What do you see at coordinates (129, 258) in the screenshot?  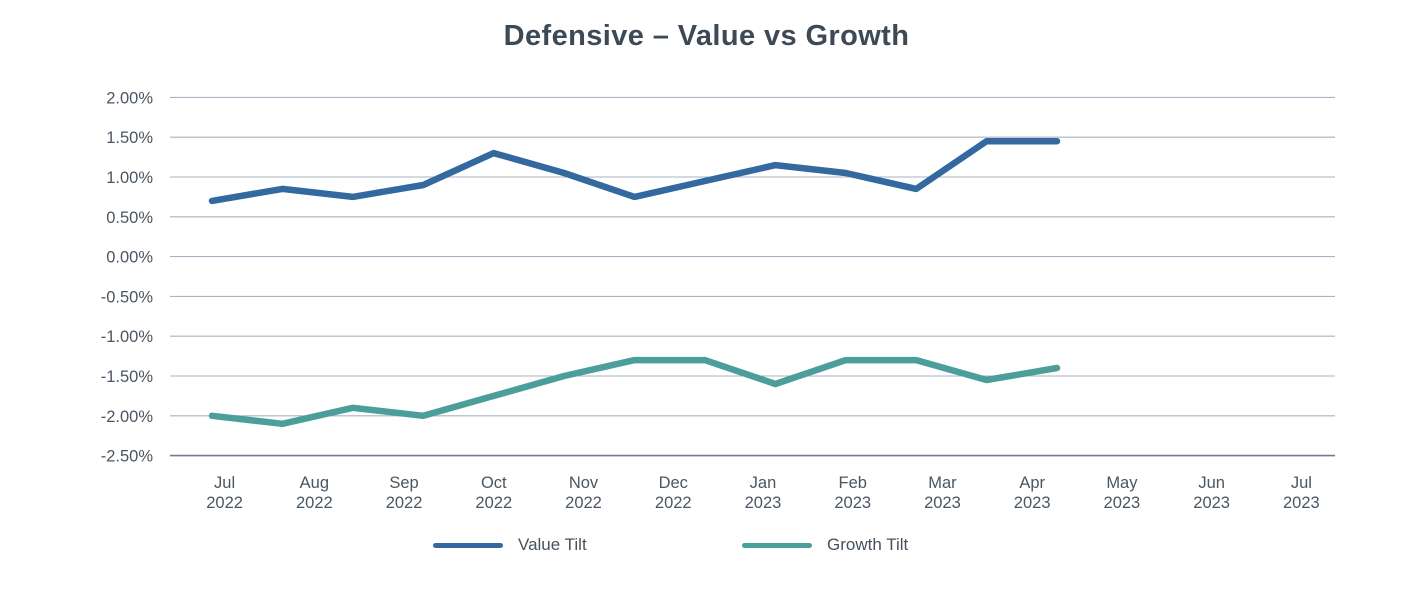 I see `y-tick-label: 0.00%` at bounding box center [129, 258].